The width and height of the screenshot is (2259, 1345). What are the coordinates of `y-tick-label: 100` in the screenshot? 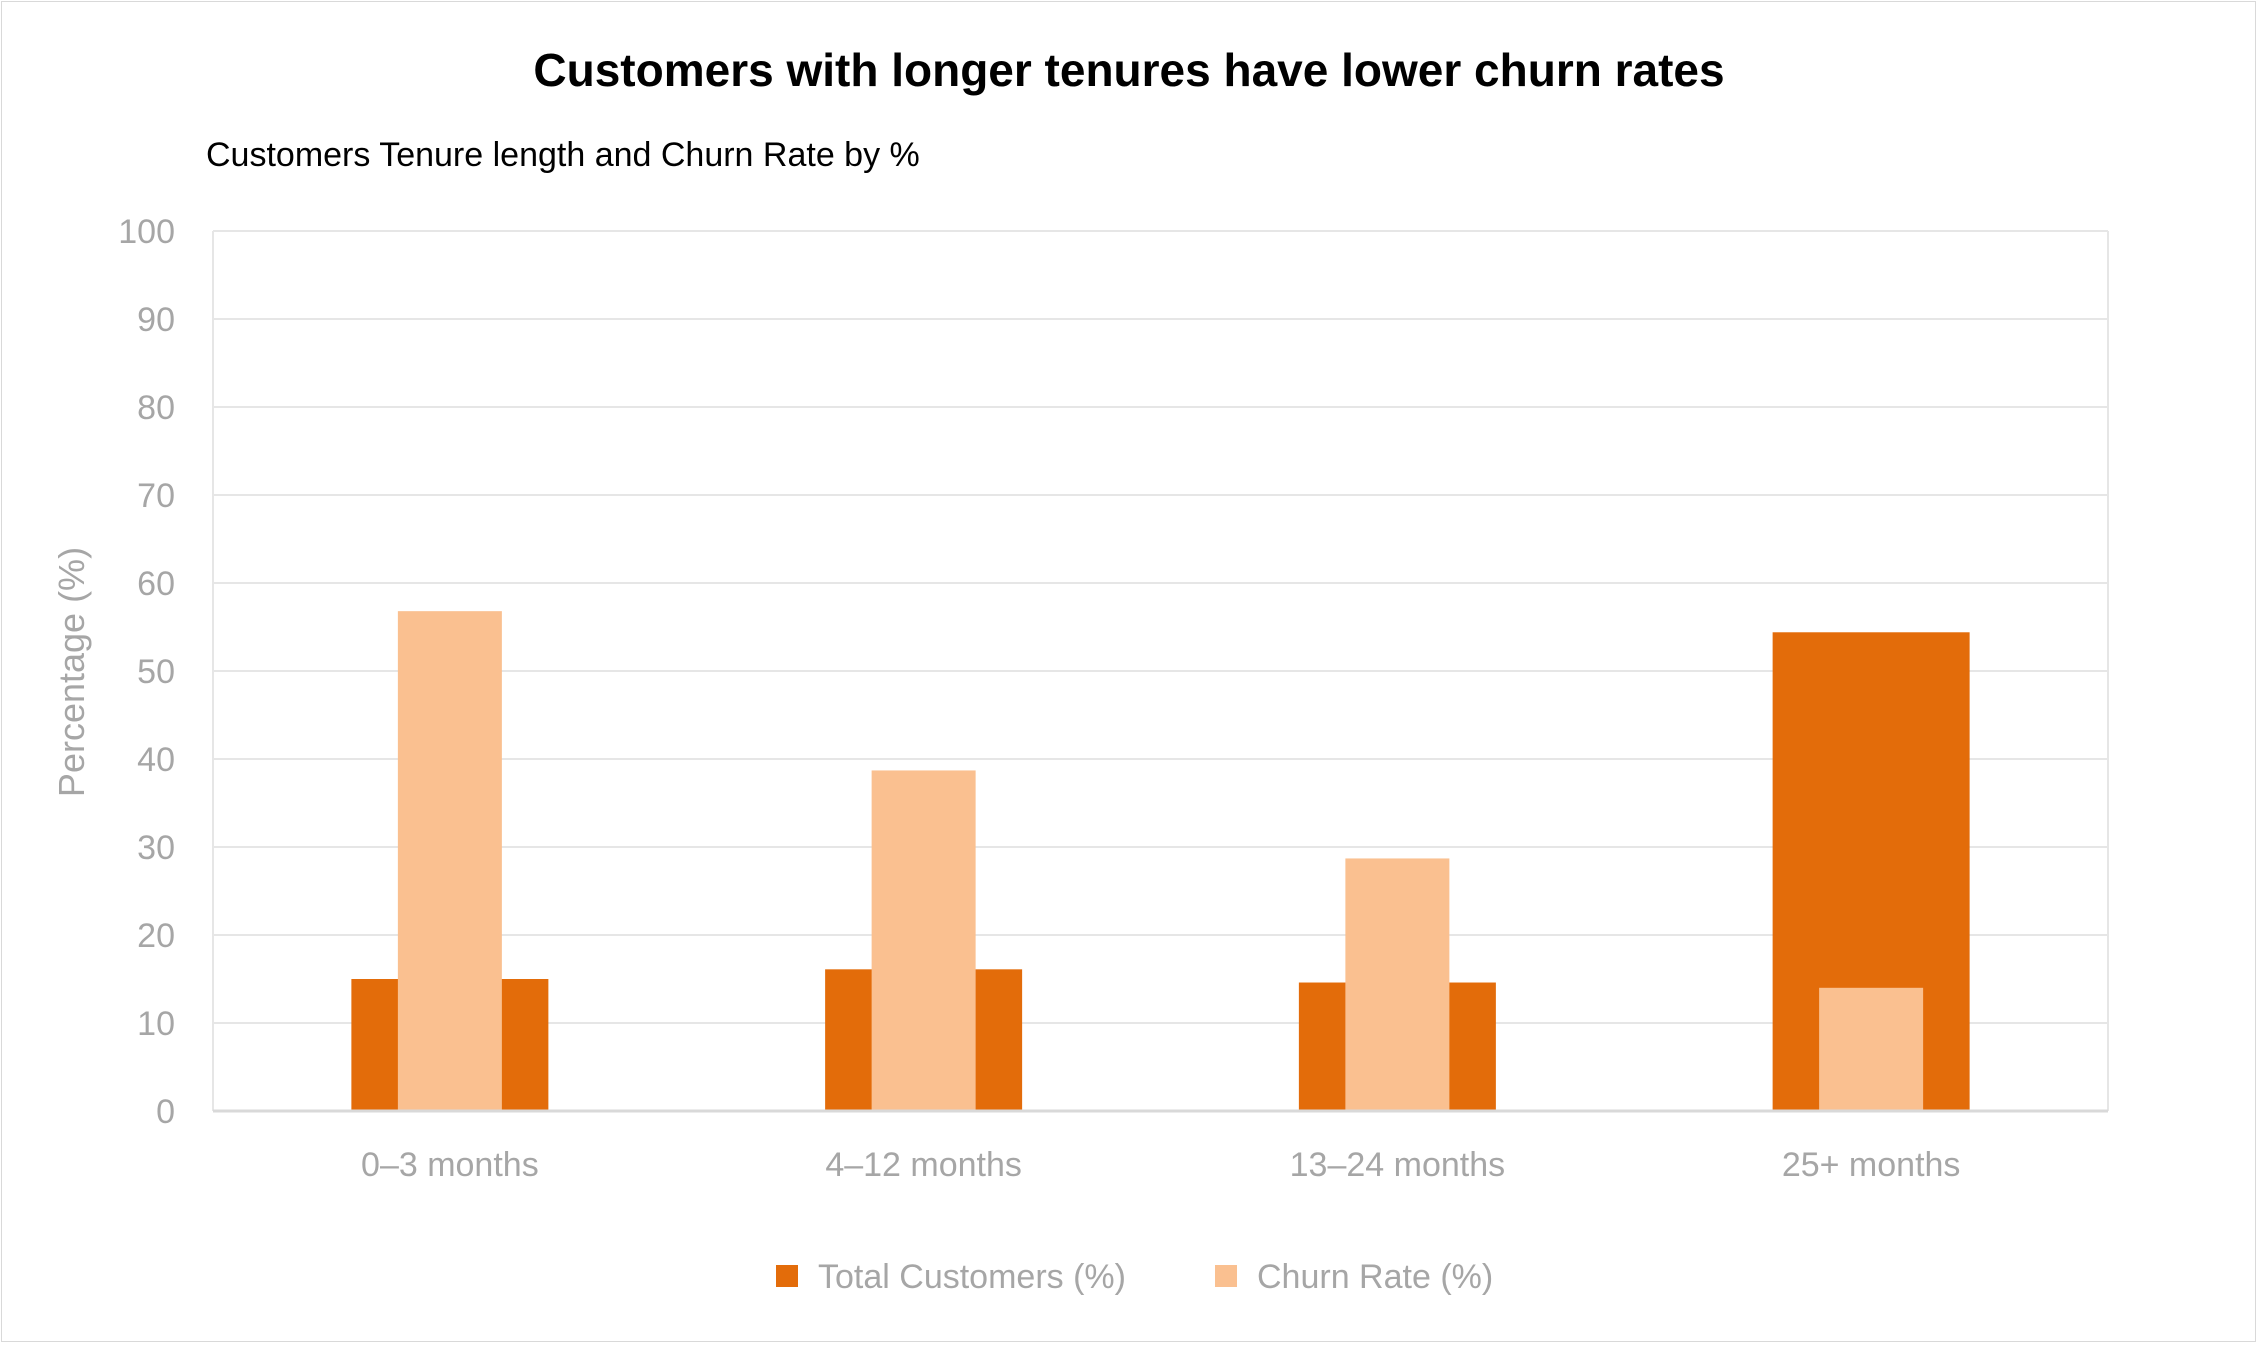 It's located at (146, 232).